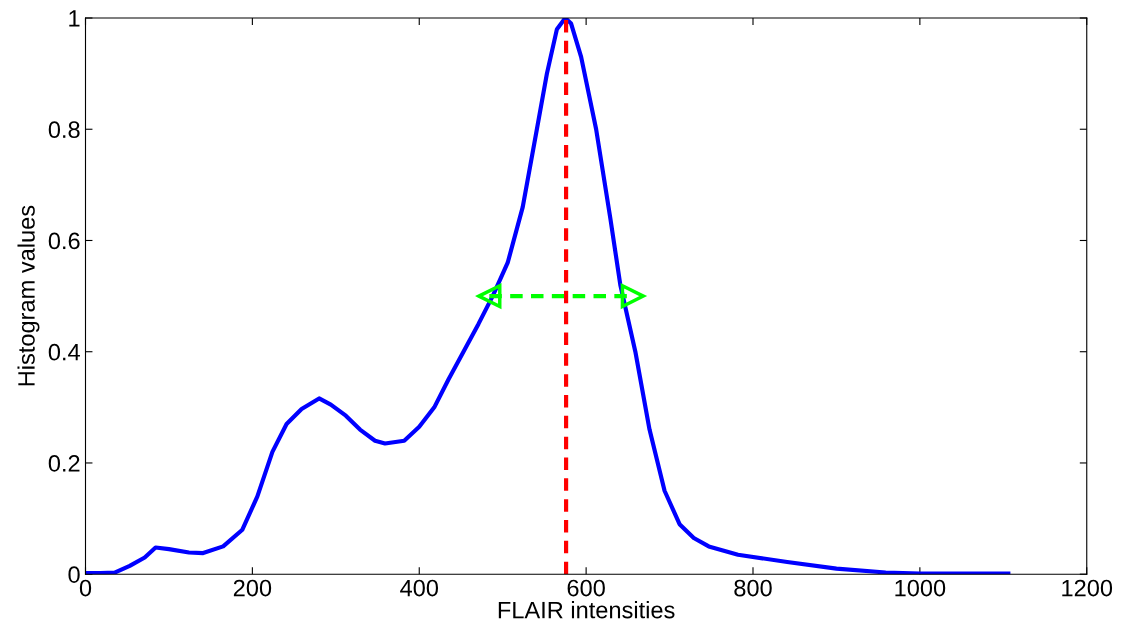  Describe the element at coordinates (252, 588) in the screenshot. I see `x-tick-label: 200` at that location.